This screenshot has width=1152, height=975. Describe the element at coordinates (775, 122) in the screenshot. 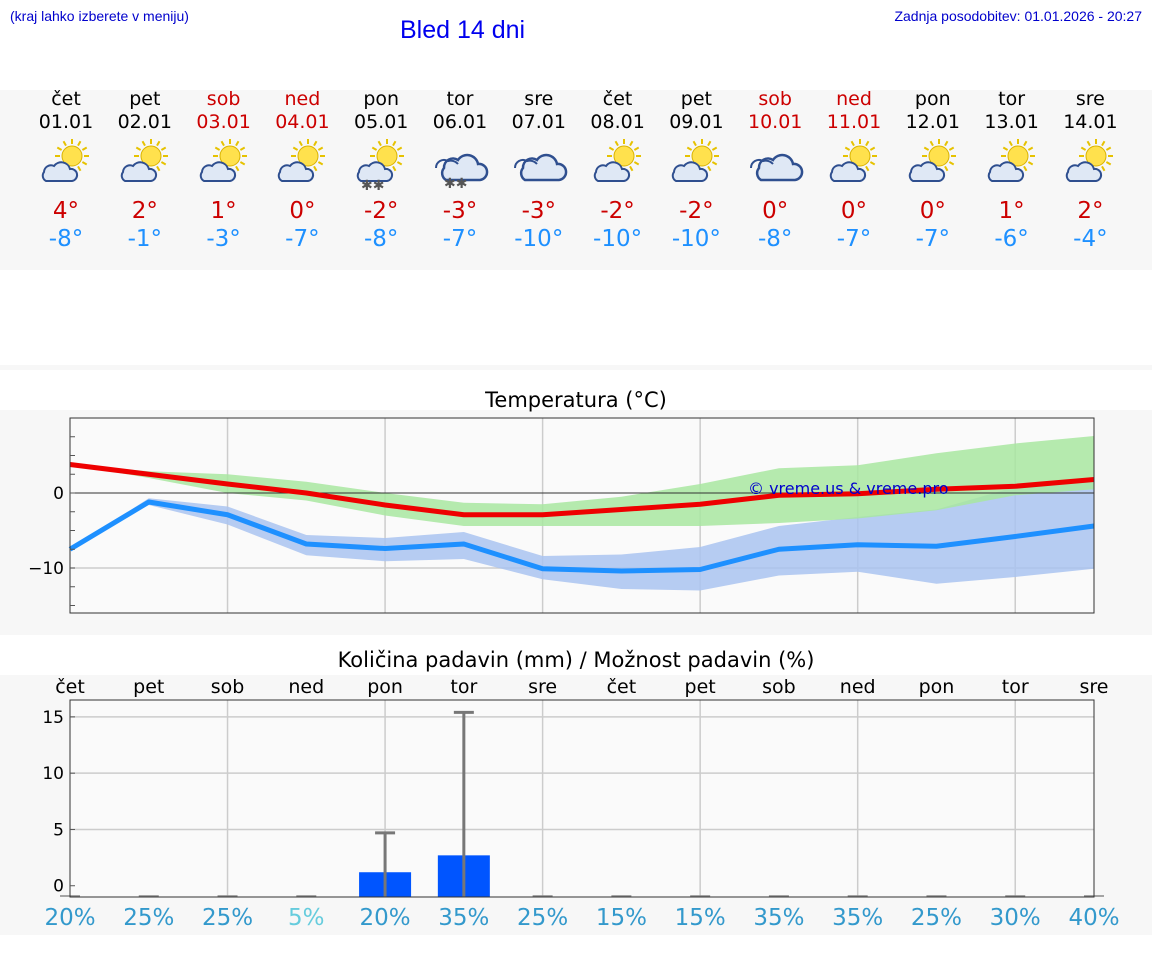

I see `day-date: 10.01` at that location.